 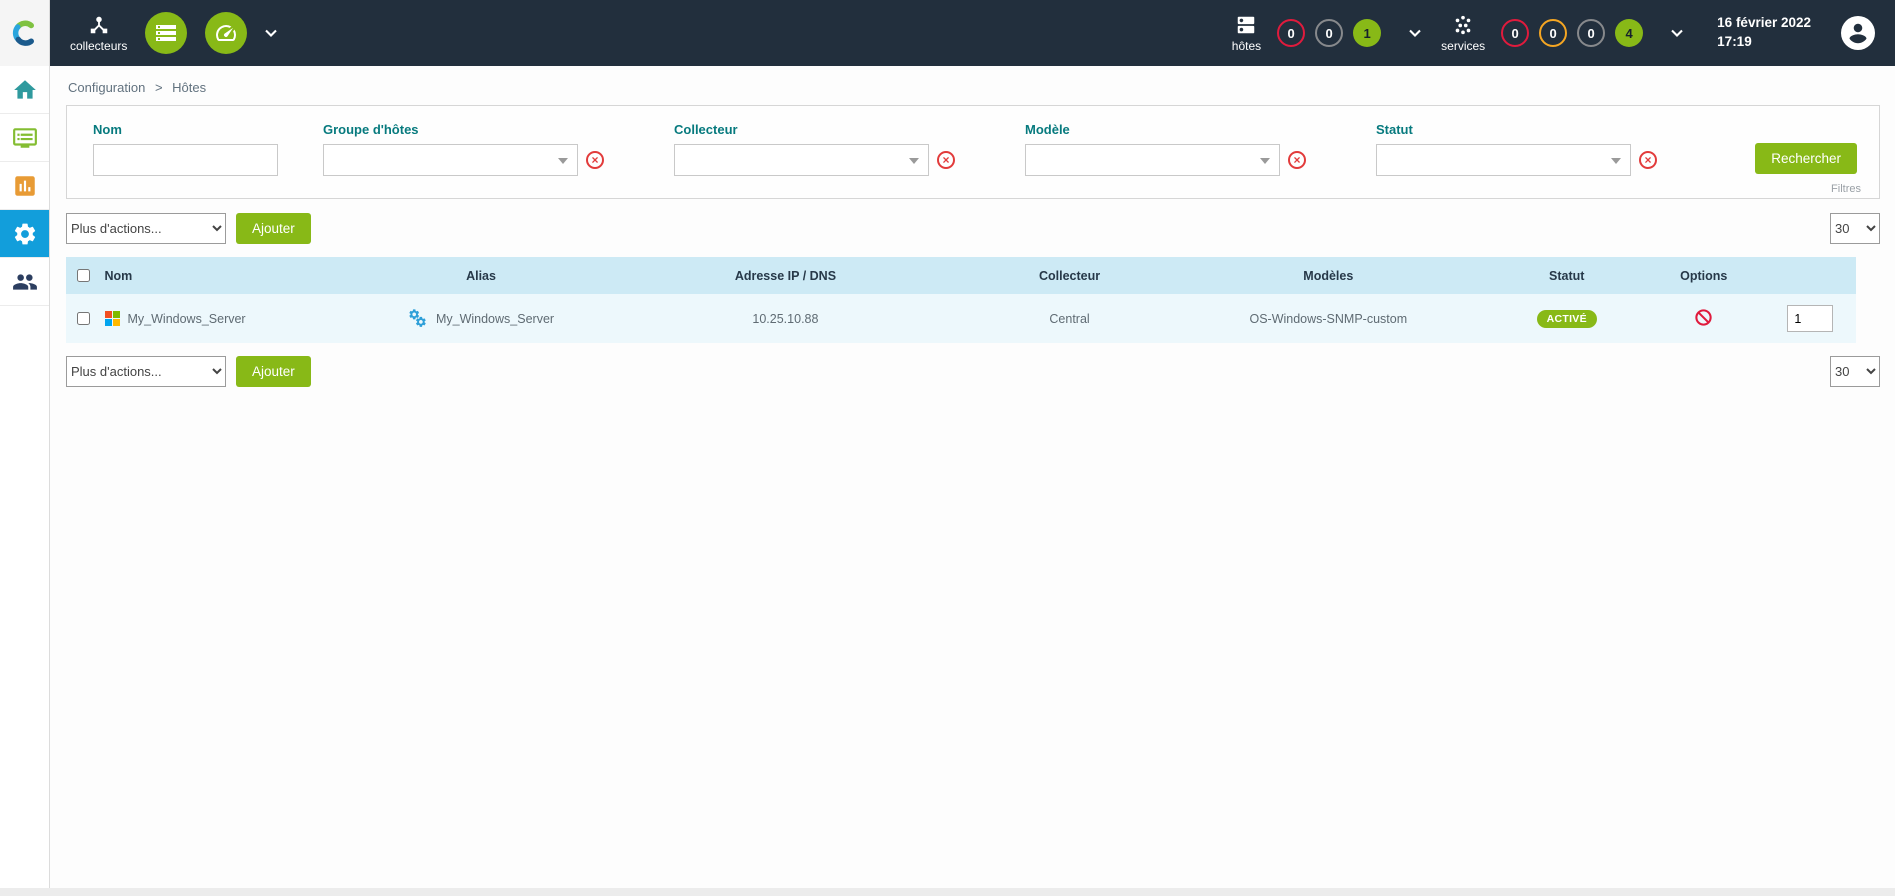 What do you see at coordinates (1291, 33) in the screenshot?
I see `hosts-down-counter: 0` at bounding box center [1291, 33].